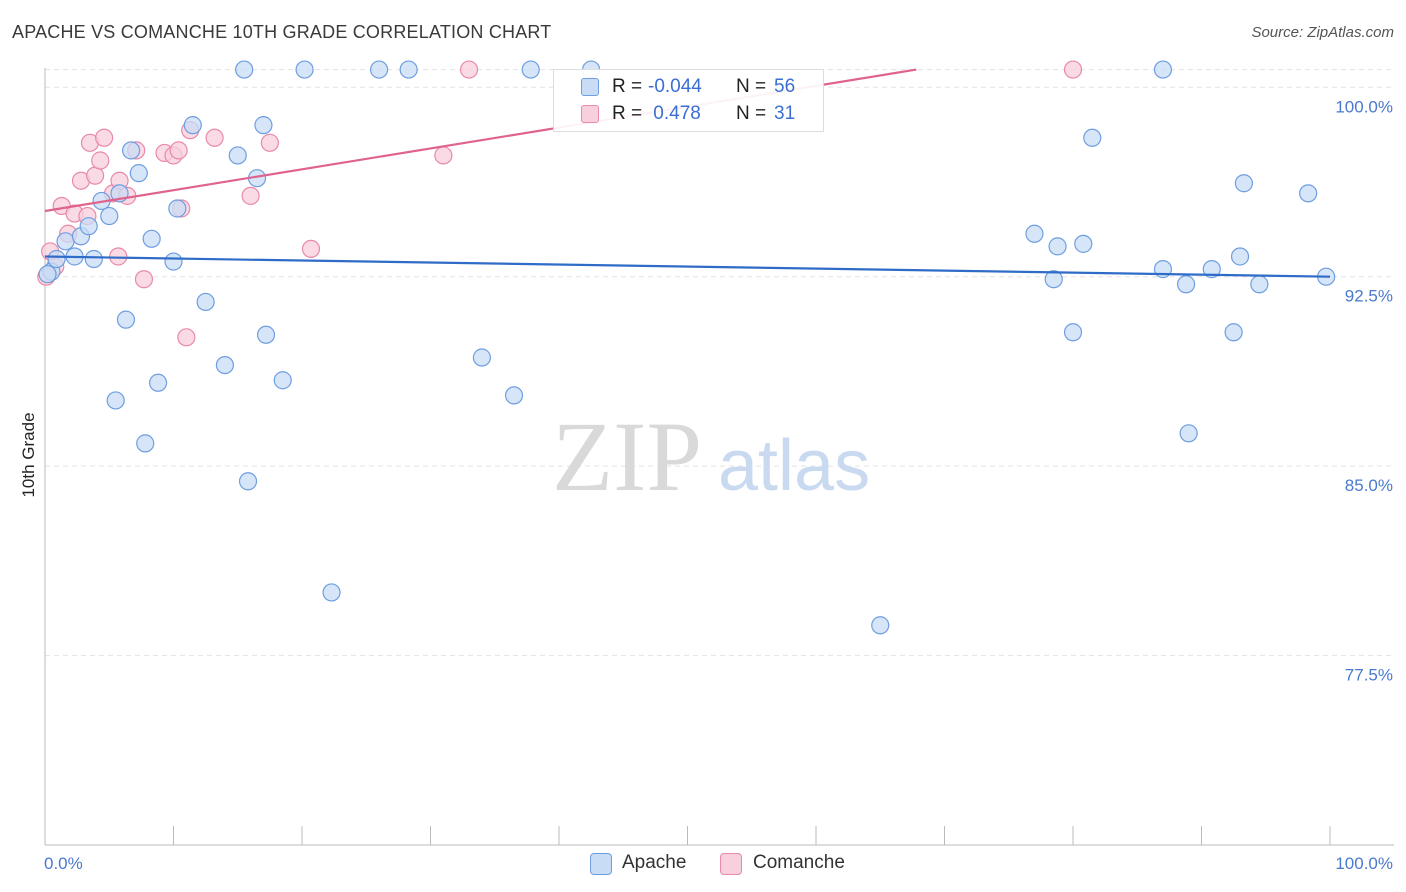 This screenshot has width=1406, height=892. What do you see at coordinates (799, 862) in the screenshot?
I see `comanche-legend-label: Comanche` at bounding box center [799, 862].